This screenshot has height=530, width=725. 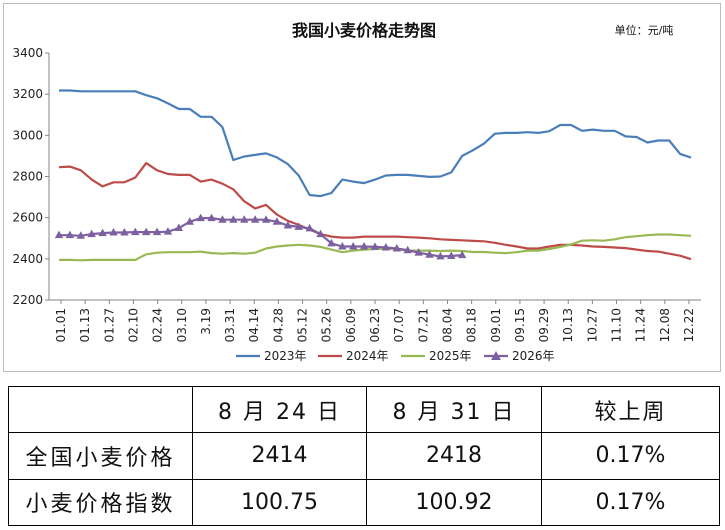 What do you see at coordinates (133, 325) in the screenshot?
I see `x-tick-label: 02.10` at bounding box center [133, 325].